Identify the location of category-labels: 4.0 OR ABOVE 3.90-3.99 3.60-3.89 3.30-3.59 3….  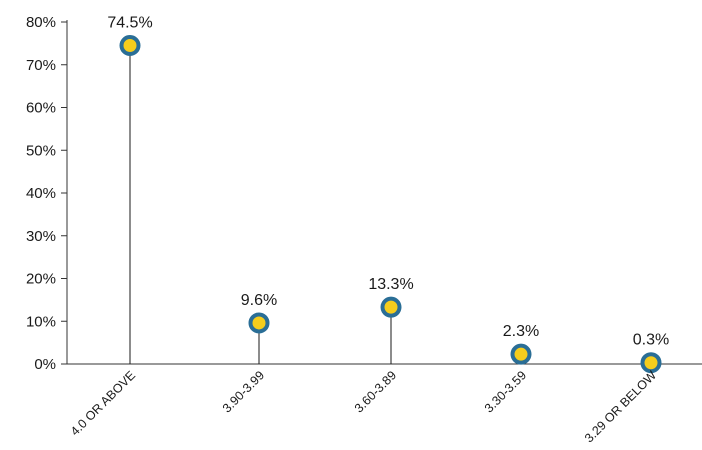
(363, 406).